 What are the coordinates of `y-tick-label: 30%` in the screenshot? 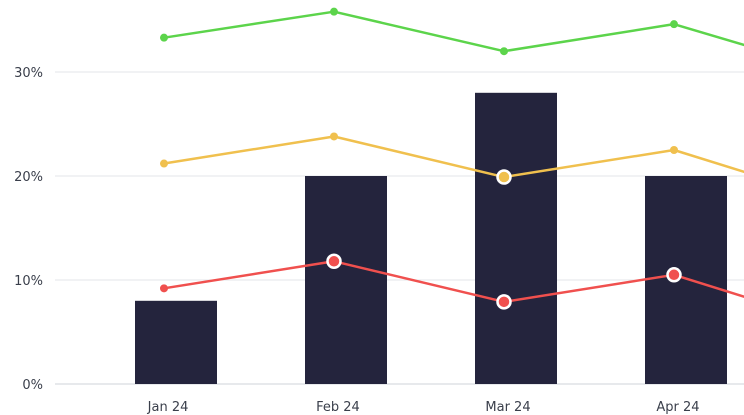 It's located at (28, 73).